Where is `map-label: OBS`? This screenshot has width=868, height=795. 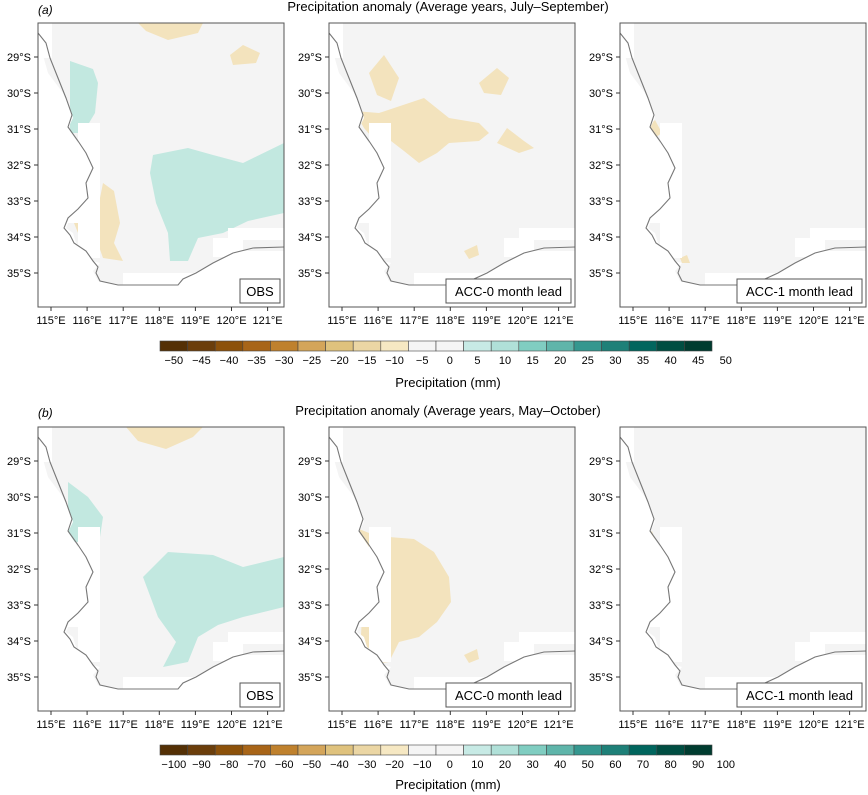 map-label: OBS is located at coordinates (260, 695).